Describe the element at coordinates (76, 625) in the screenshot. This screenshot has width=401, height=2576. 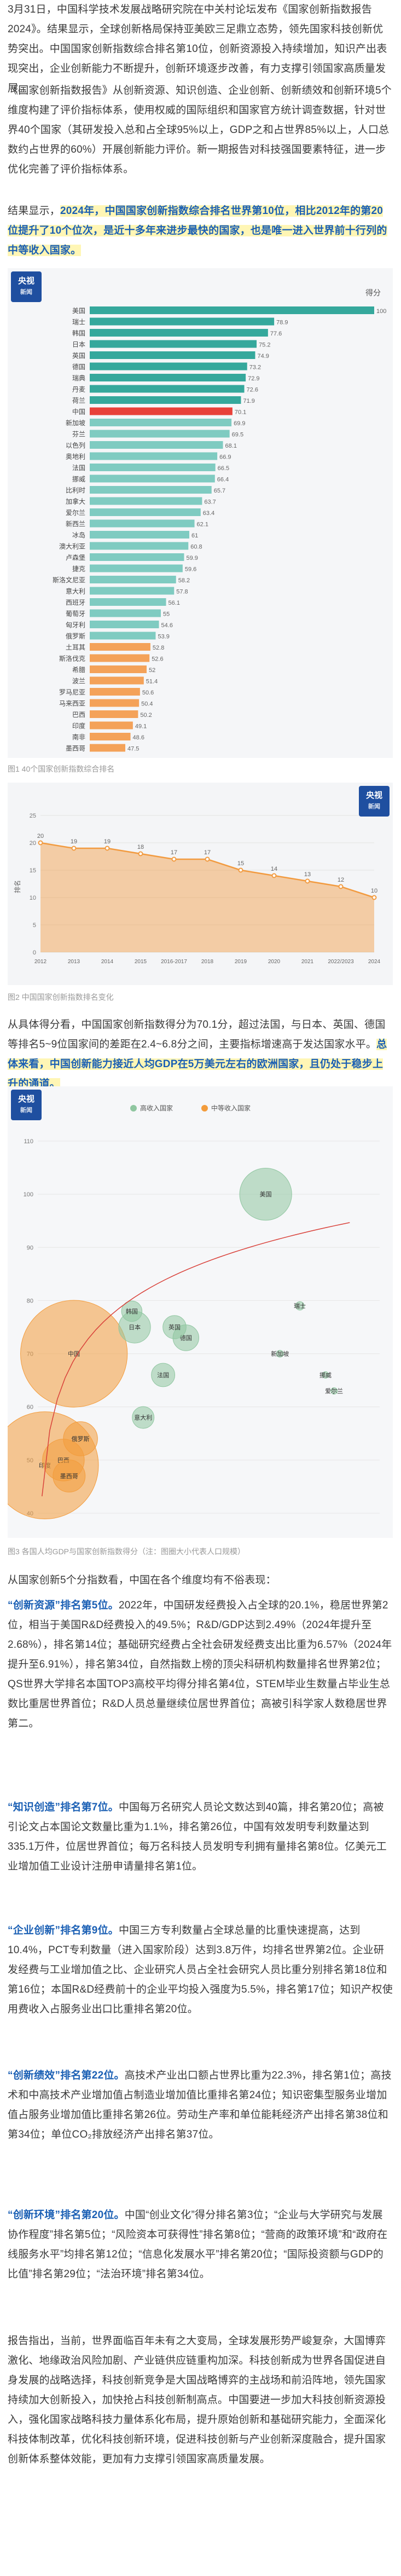
I see `category-label: 匈牙利` at that location.